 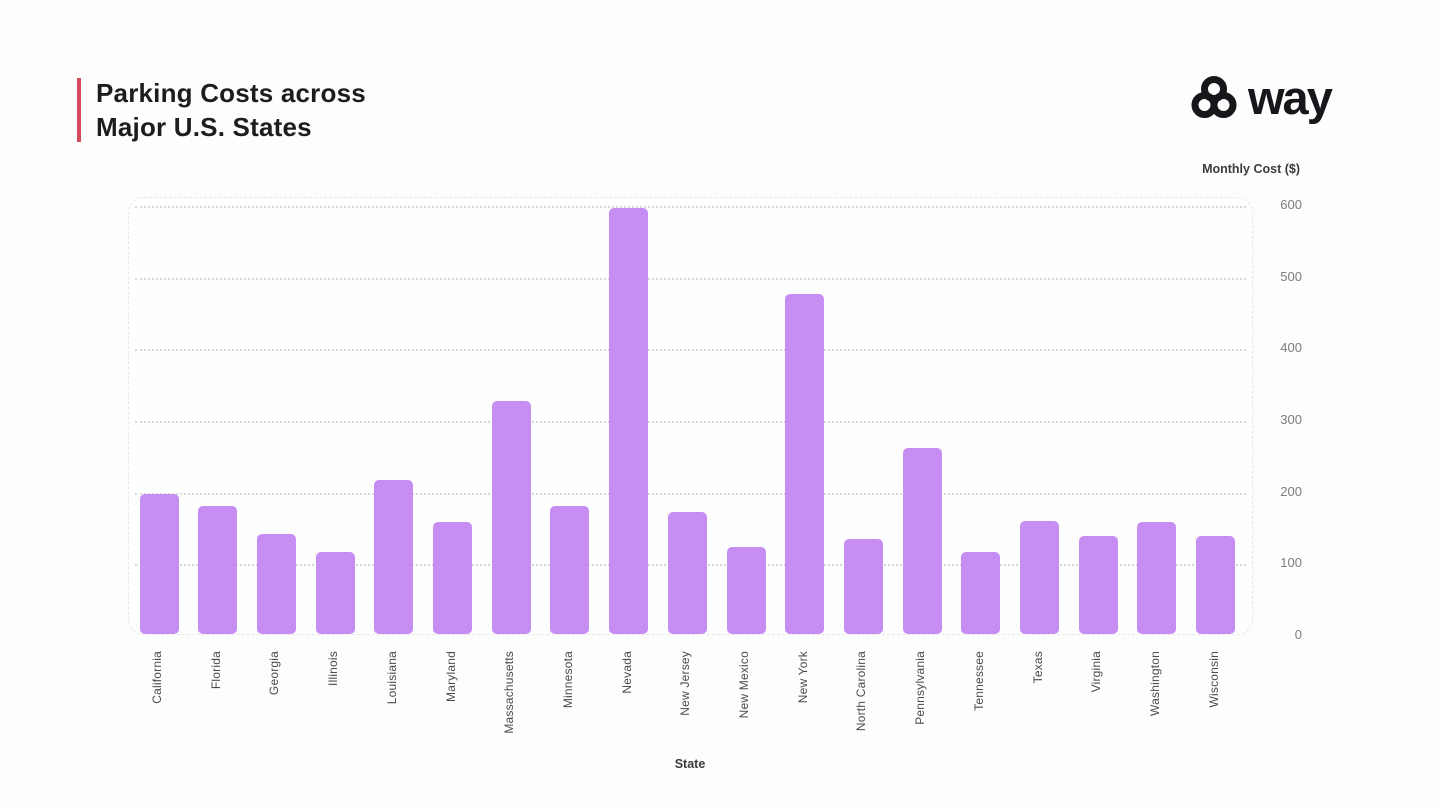 I want to click on x-label-texas: Texas, so click(x=1037, y=667).